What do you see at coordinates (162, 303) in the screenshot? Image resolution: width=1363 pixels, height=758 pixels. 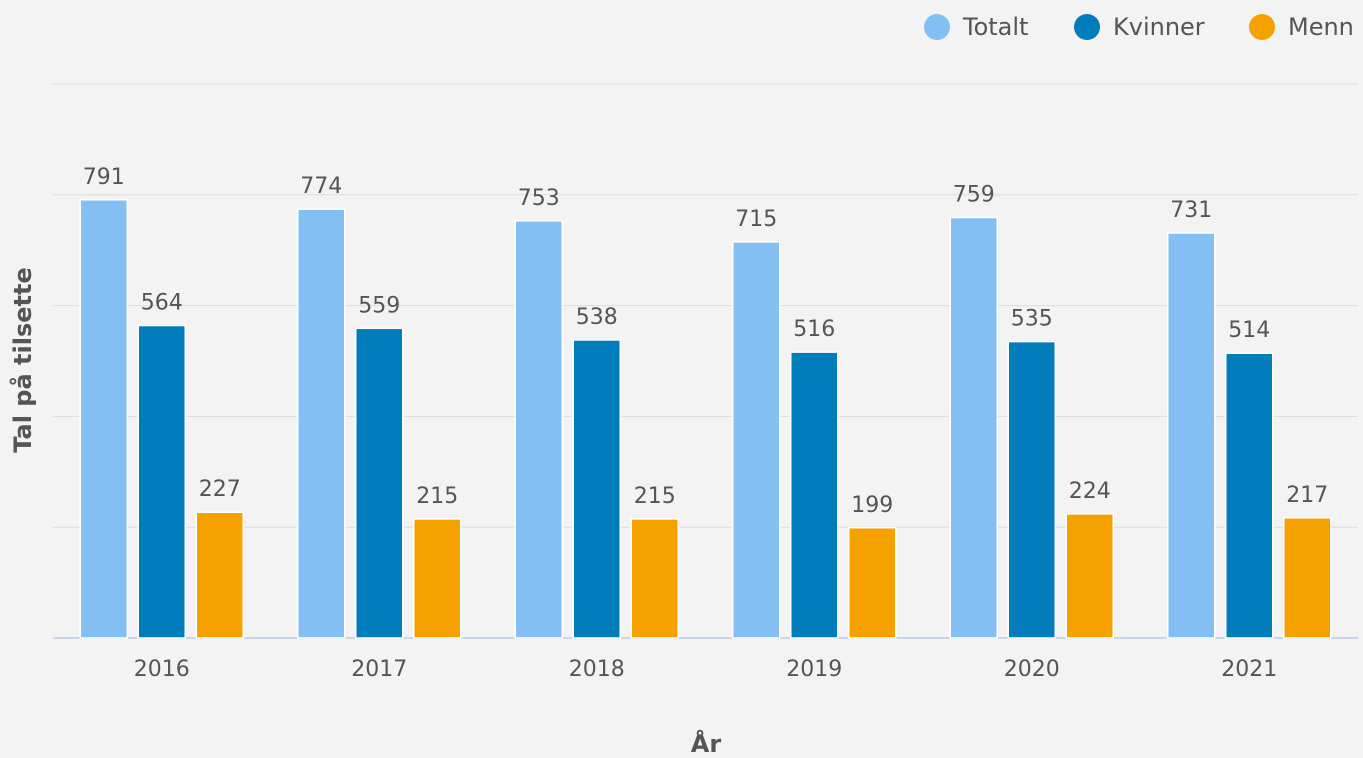 I see `data-label: 564` at bounding box center [162, 303].